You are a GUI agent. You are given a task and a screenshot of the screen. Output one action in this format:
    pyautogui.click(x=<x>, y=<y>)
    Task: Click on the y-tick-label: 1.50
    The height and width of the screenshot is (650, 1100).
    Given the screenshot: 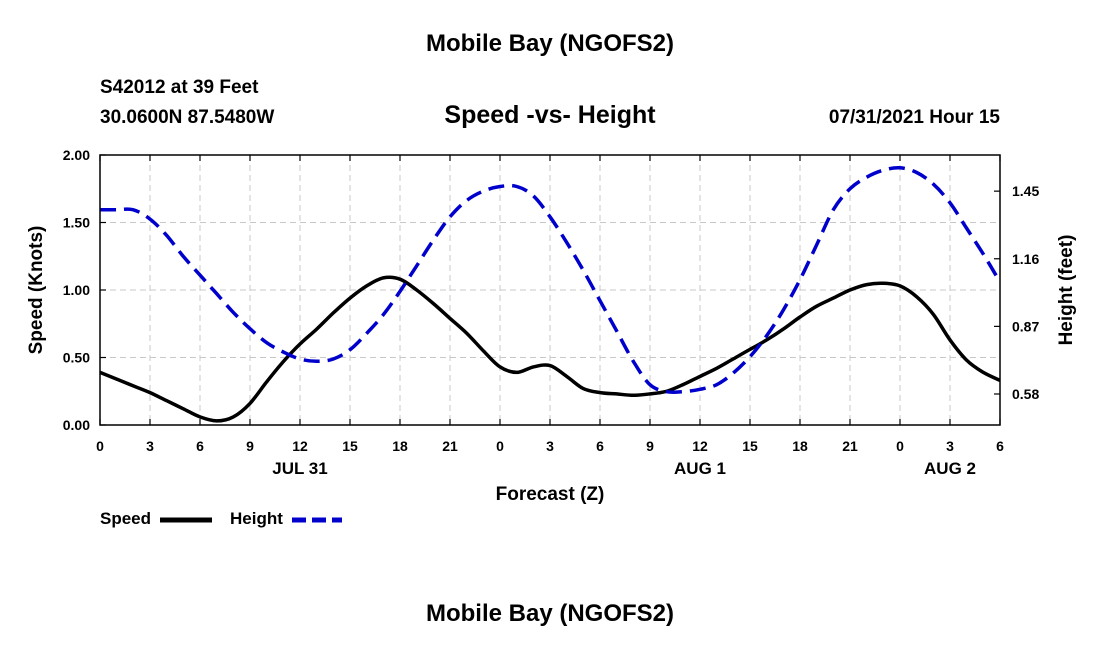 What is the action you would take?
    pyautogui.click(x=76, y=223)
    